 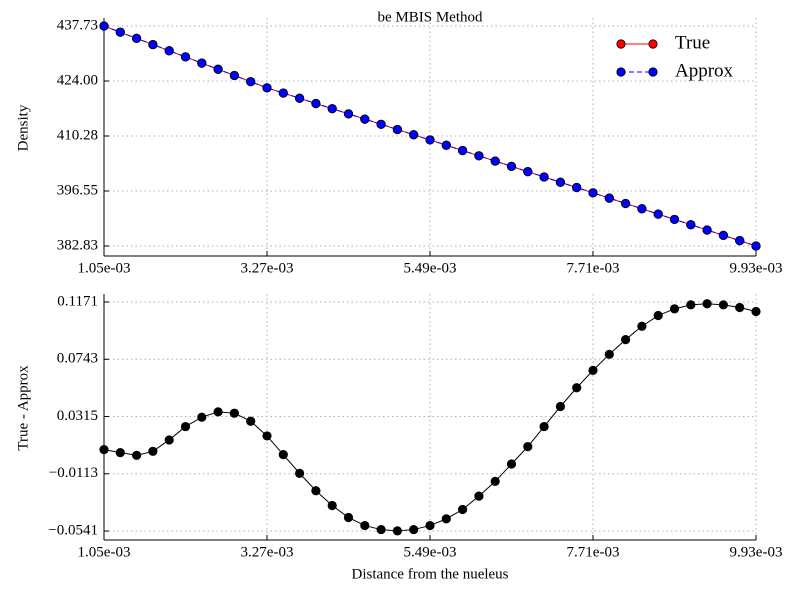 I want to click on y-tick-label: 396.55, so click(x=77, y=190).